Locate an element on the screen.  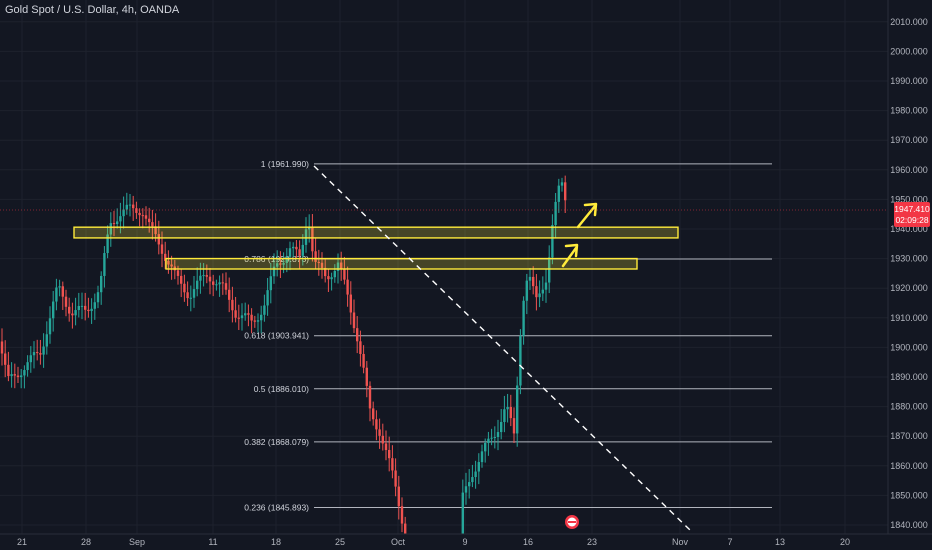
event-flag-icon is located at coordinates (572, 522).